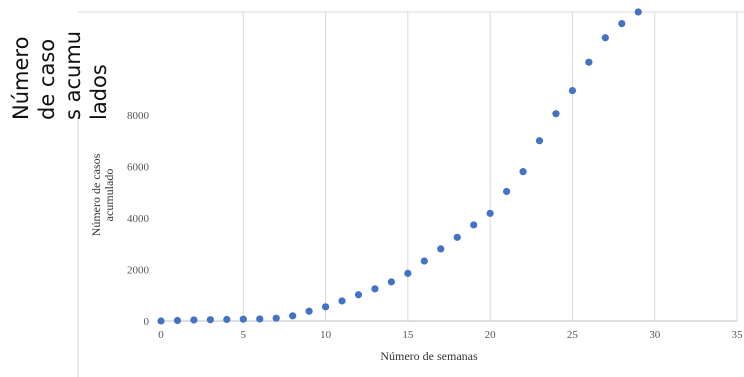 The width and height of the screenshot is (744, 377). What do you see at coordinates (147, 322) in the screenshot?
I see `y-tick-label: 0` at bounding box center [147, 322].